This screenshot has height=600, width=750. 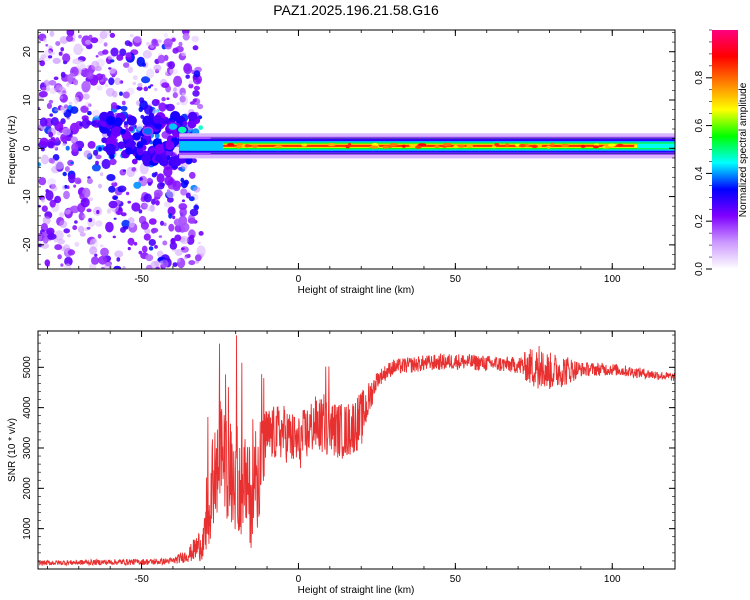 I want to click on colorbar-label: Normalized spectral amplitude, so click(x=743, y=149).